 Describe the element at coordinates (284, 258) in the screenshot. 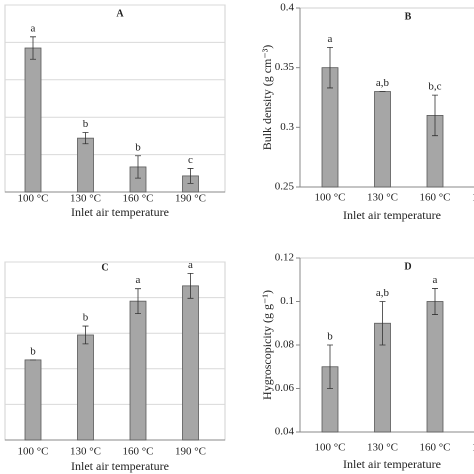

I see `y-tick-label: 0.12` at that location.